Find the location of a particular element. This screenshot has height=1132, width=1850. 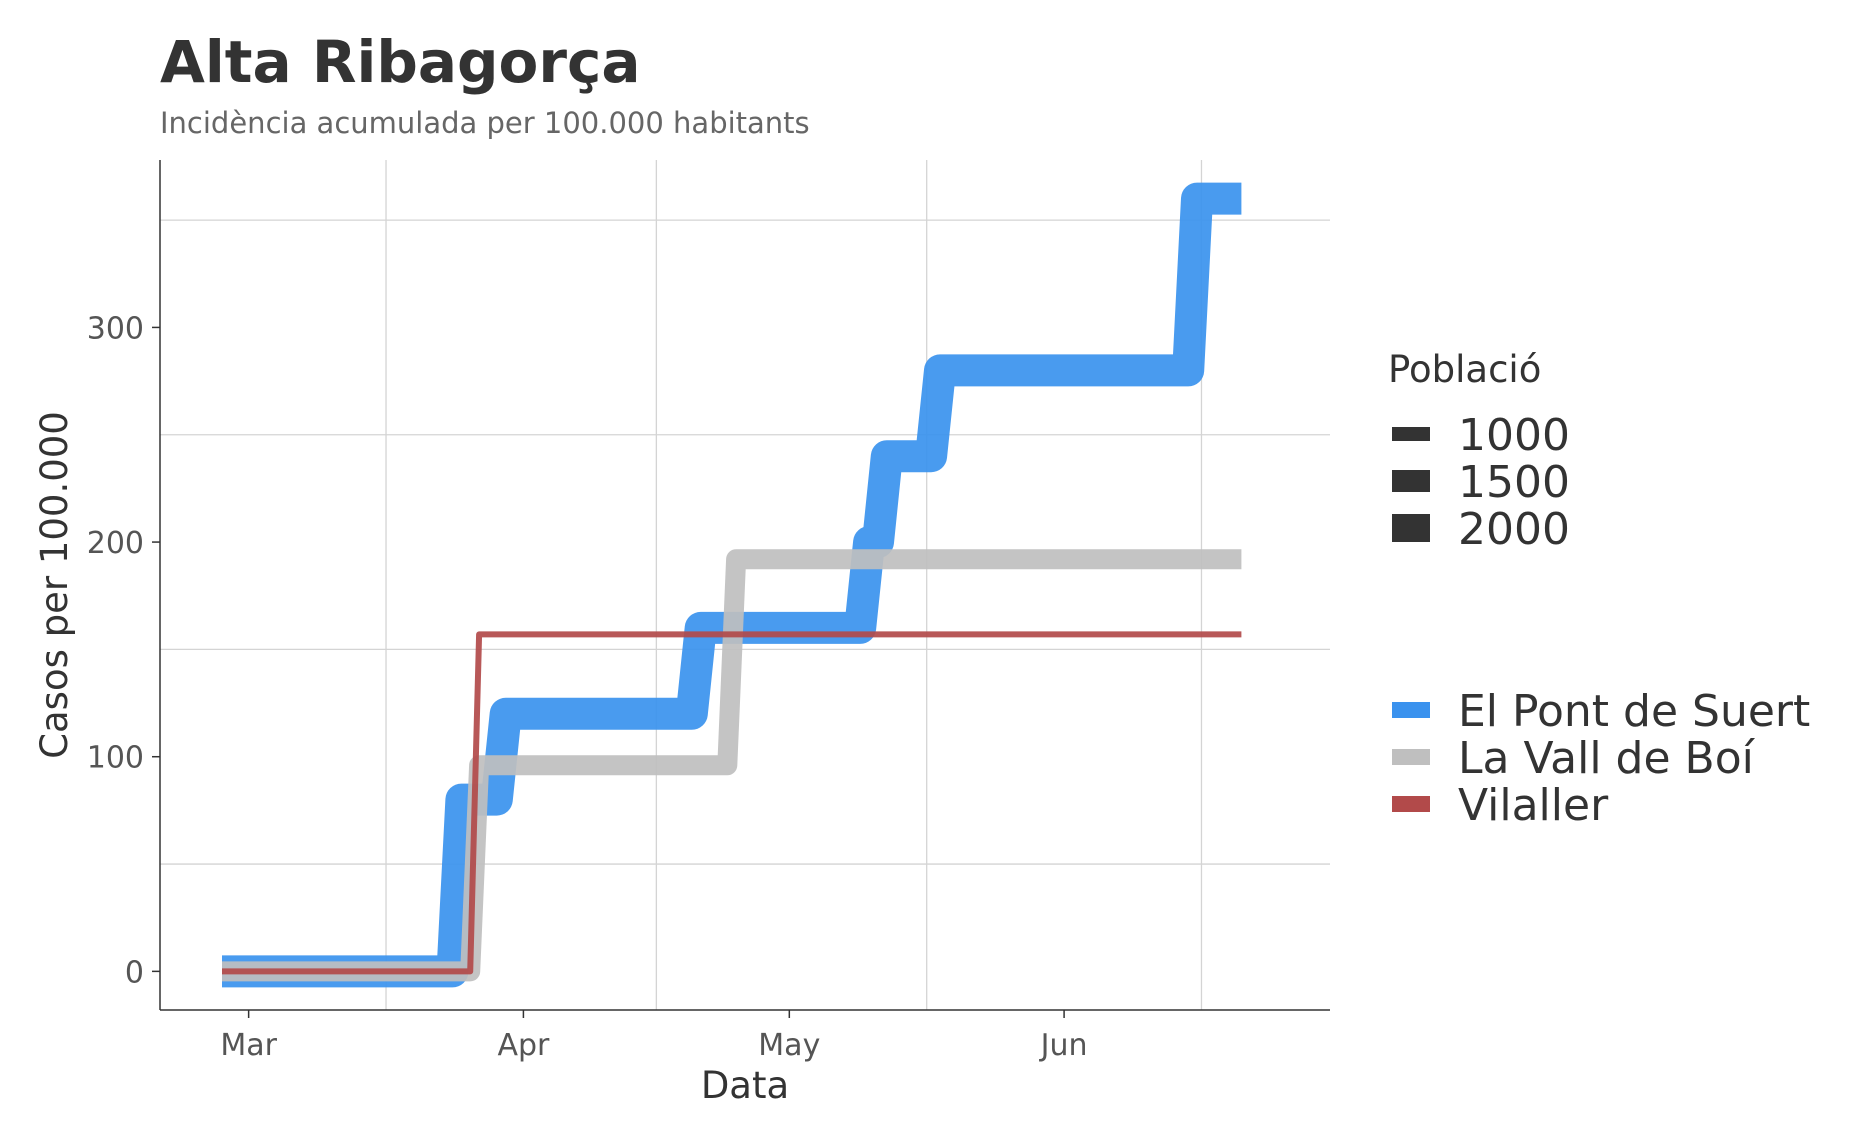

x-tick-label: Jun is located at coordinates (1063, 1045).